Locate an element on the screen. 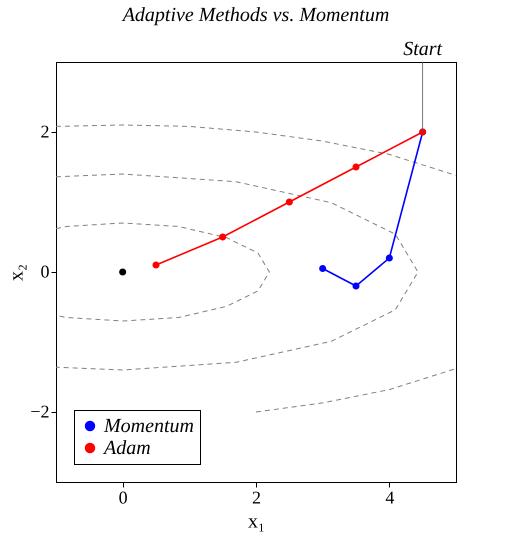  x-axis-title: x₁ is located at coordinates (256, 521).